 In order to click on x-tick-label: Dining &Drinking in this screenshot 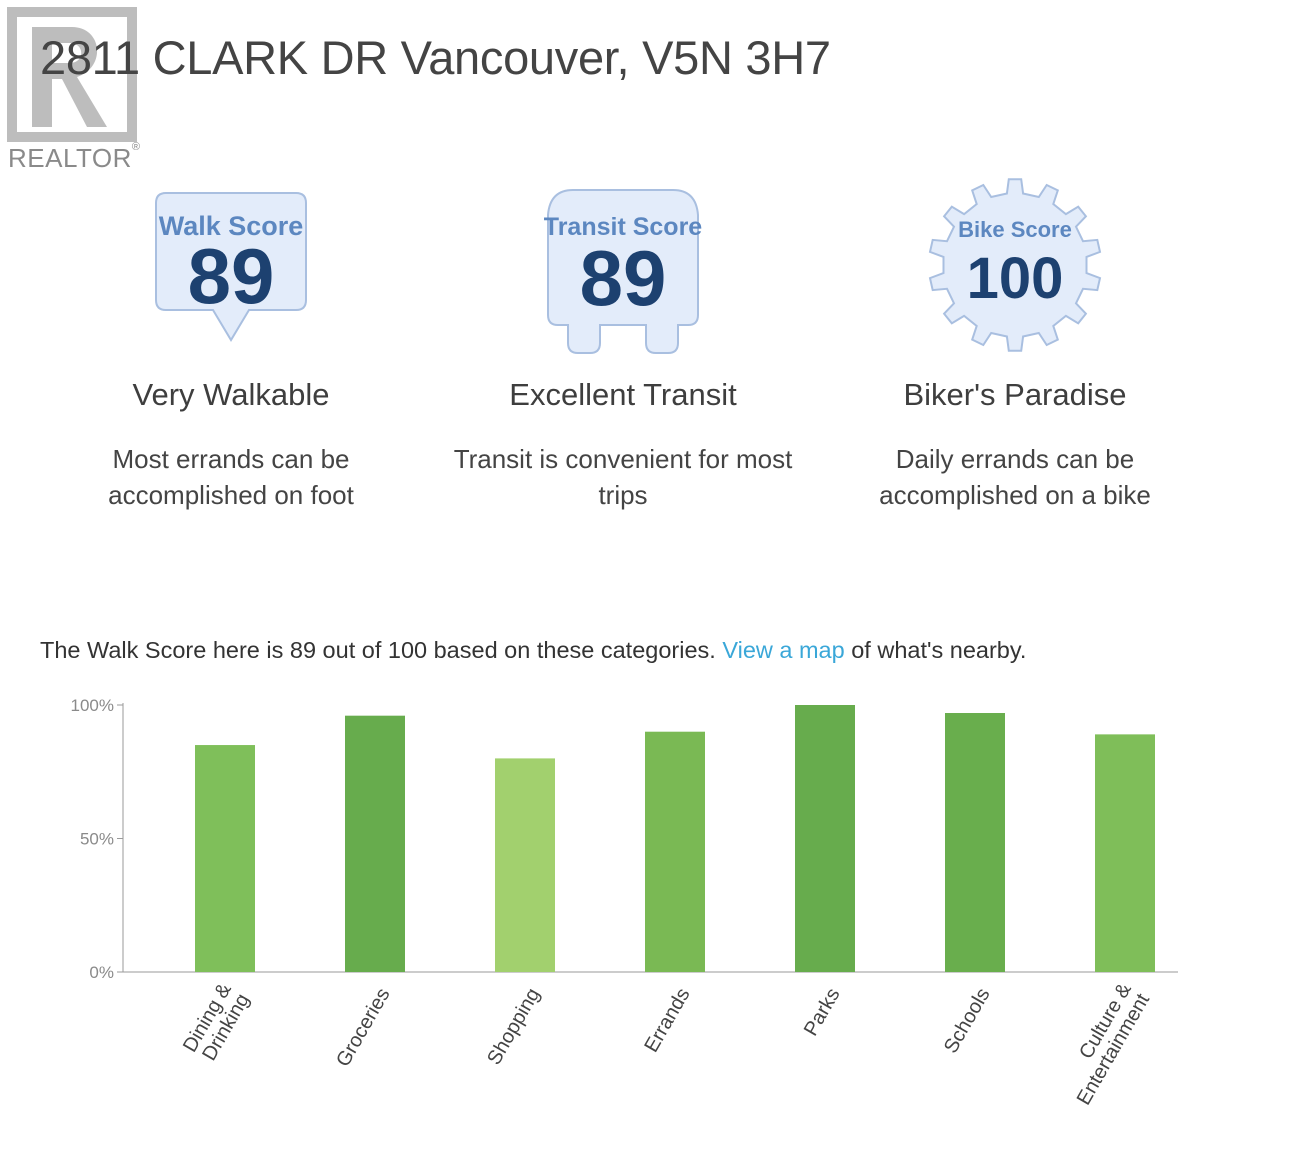, I will do `click(216, 1023)`.